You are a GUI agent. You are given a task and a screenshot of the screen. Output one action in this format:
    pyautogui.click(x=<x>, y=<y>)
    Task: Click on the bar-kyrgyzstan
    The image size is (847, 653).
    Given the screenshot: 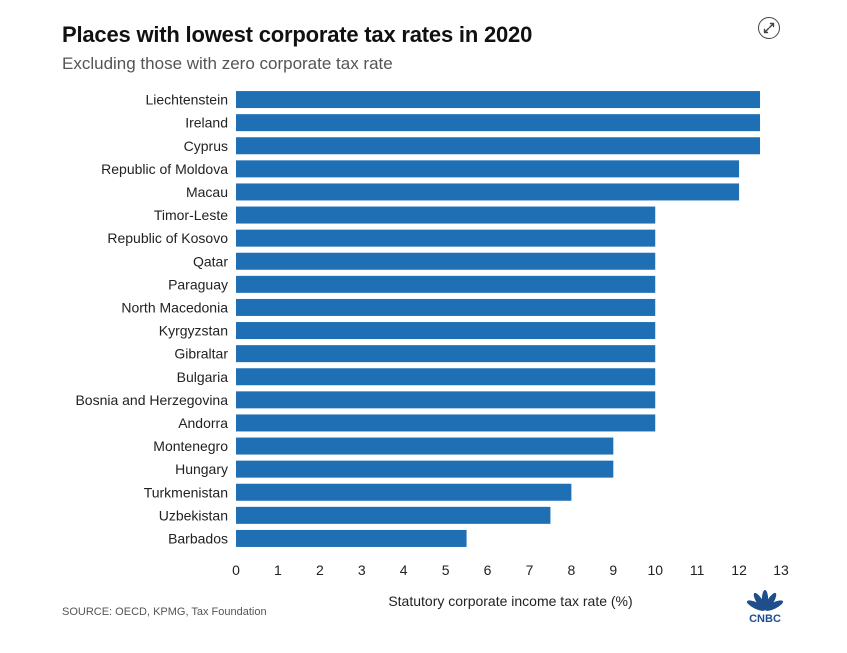 What is the action you would take?
    pyautogui.click(x=446, y=331)
    